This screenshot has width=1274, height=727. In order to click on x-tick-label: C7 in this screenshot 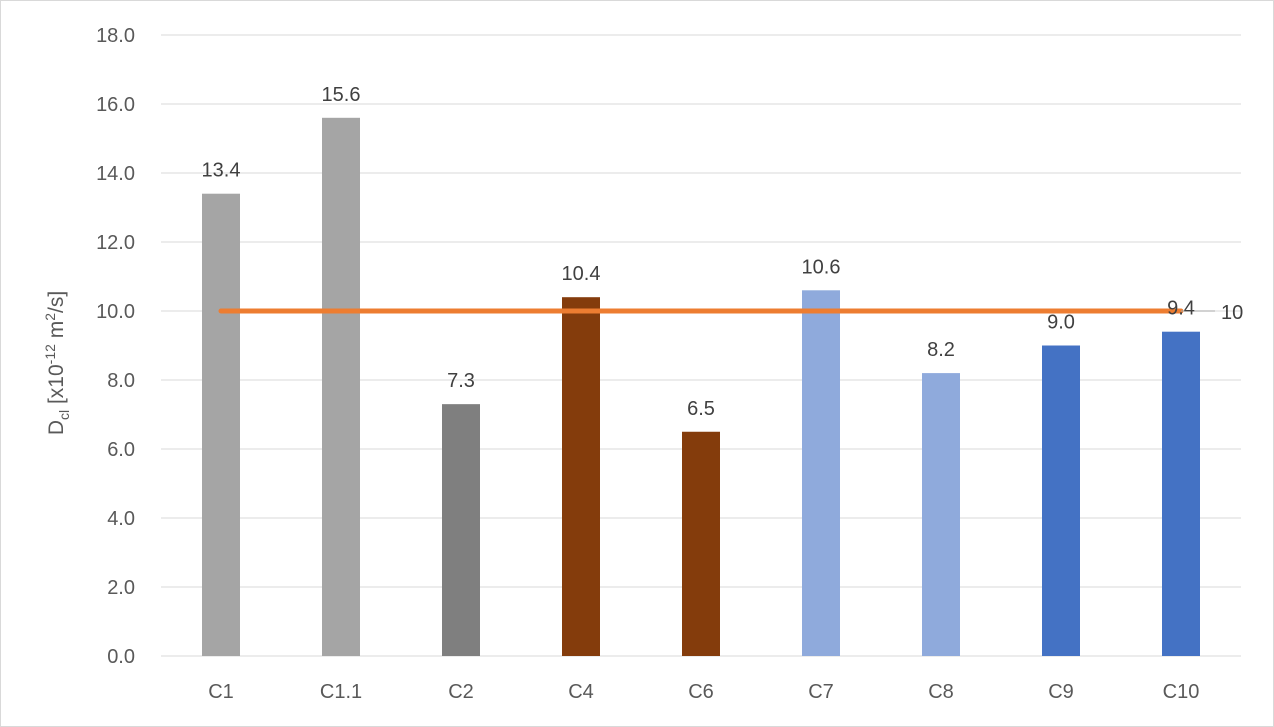, I will do `click(821, 692)`.